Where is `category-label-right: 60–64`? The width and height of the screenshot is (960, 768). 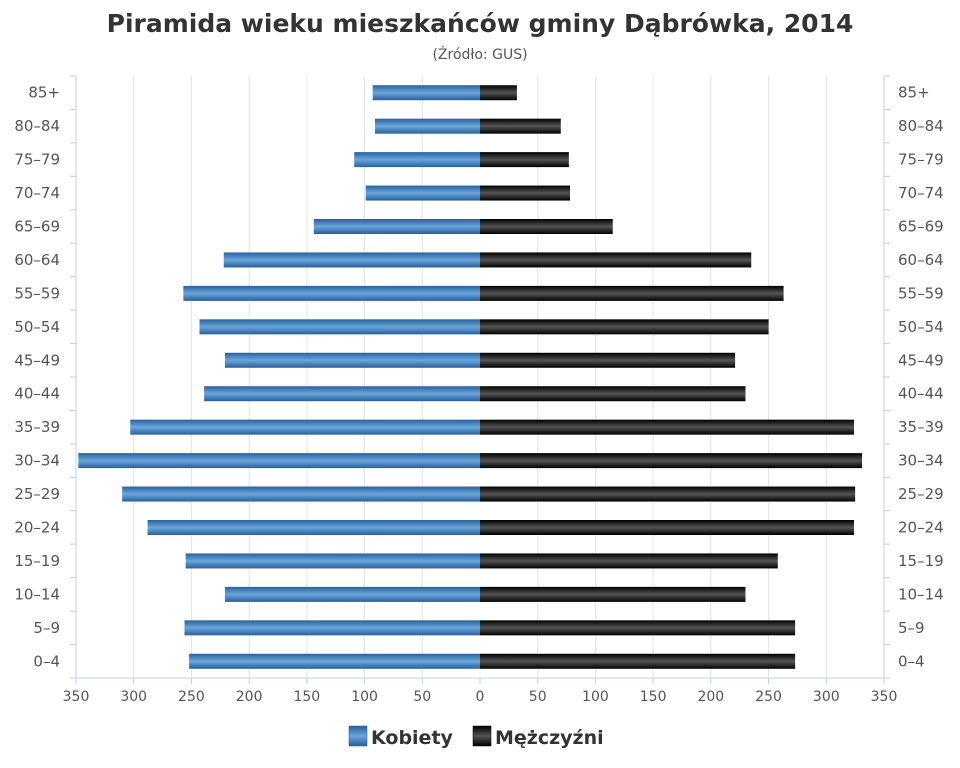
category-label-right: 60–64 is located at coordinates (921, 260).